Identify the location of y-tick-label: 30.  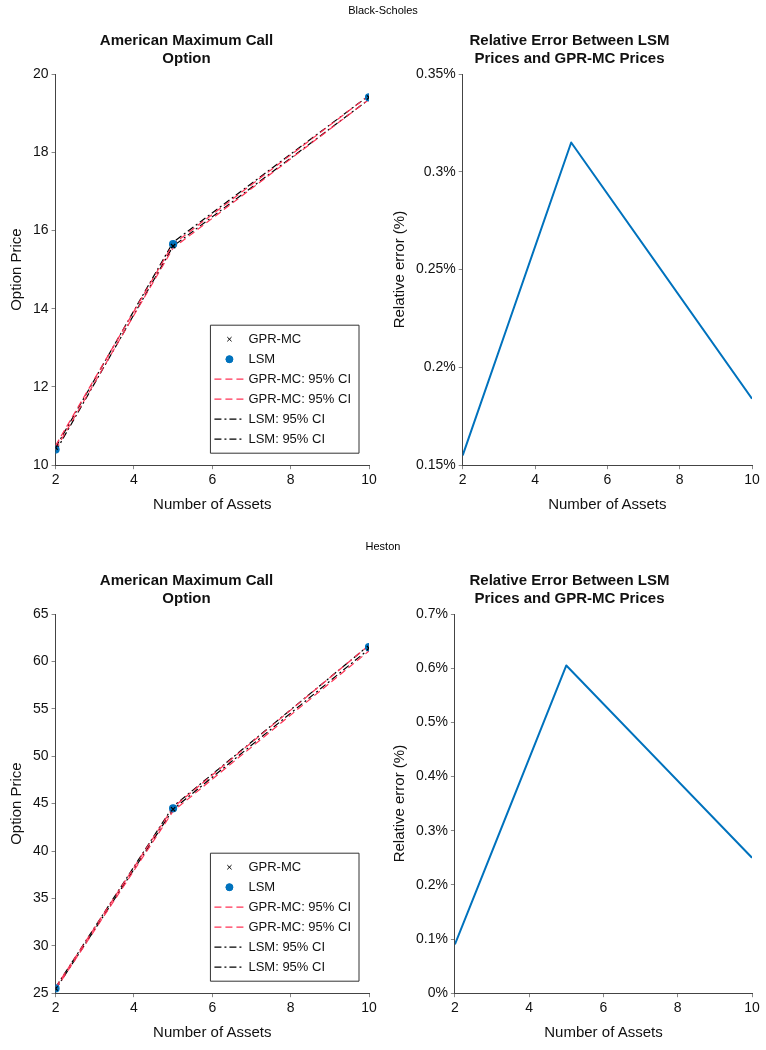
(40, 944).